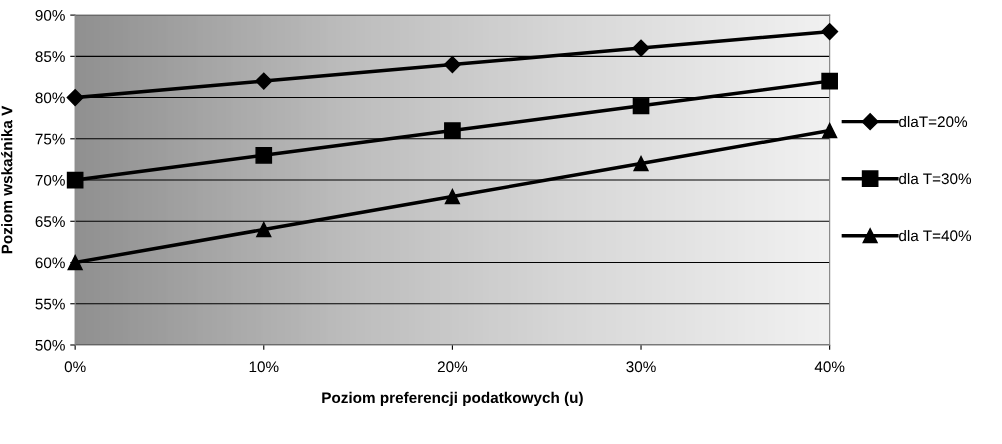 The image size is (1002, 444). I want to click on y-tick-label: 65%, so click(50, 221).